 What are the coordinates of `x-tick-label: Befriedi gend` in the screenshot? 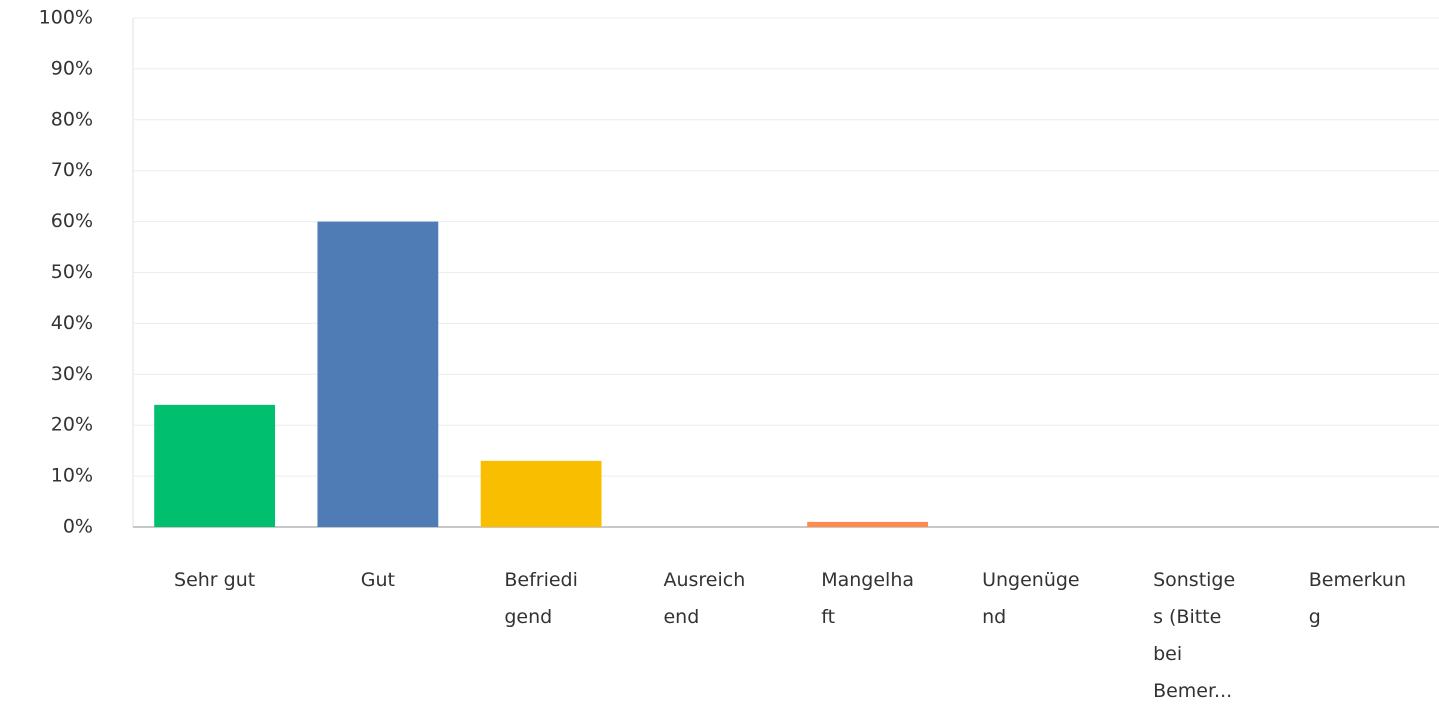 It's located at (541, 598).